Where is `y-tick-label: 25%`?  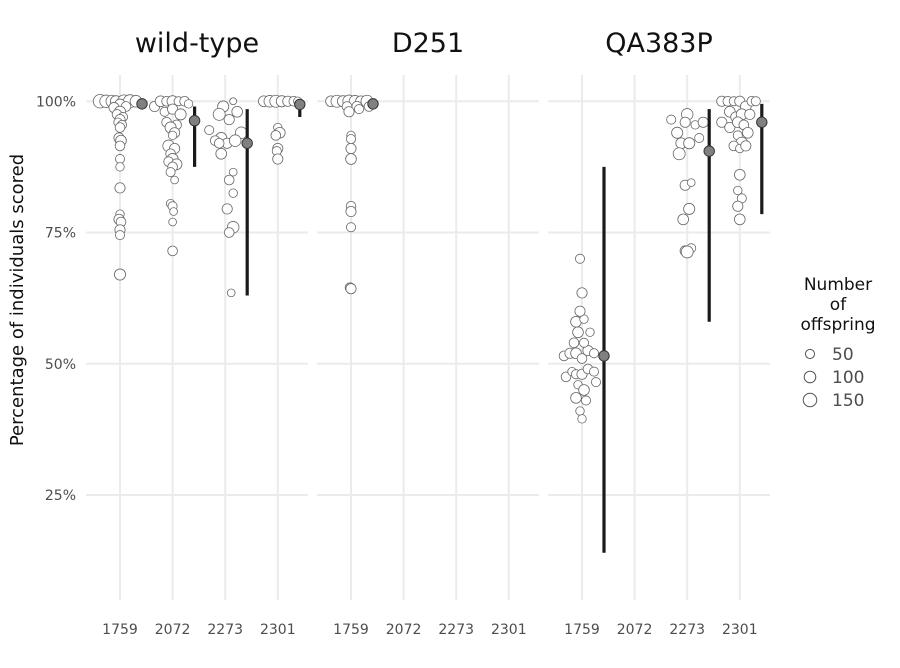 y-tick-label: 25% is located at coordinates (60, 496).